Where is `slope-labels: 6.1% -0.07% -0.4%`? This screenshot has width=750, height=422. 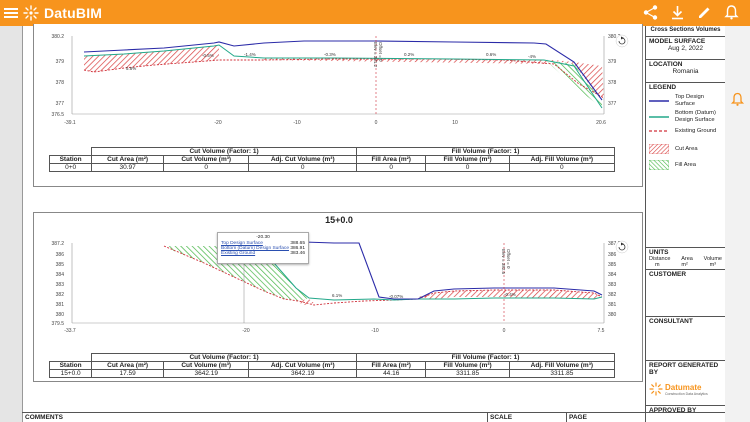 slope-labels: 6.1% -0.07% -0.4% is located at coordinates (424, 295).